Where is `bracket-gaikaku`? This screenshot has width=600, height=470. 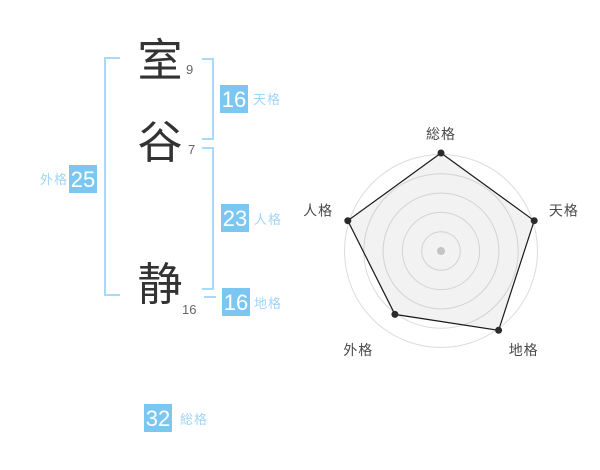
bracket-gaikaku is located at coordinates (112, 176).